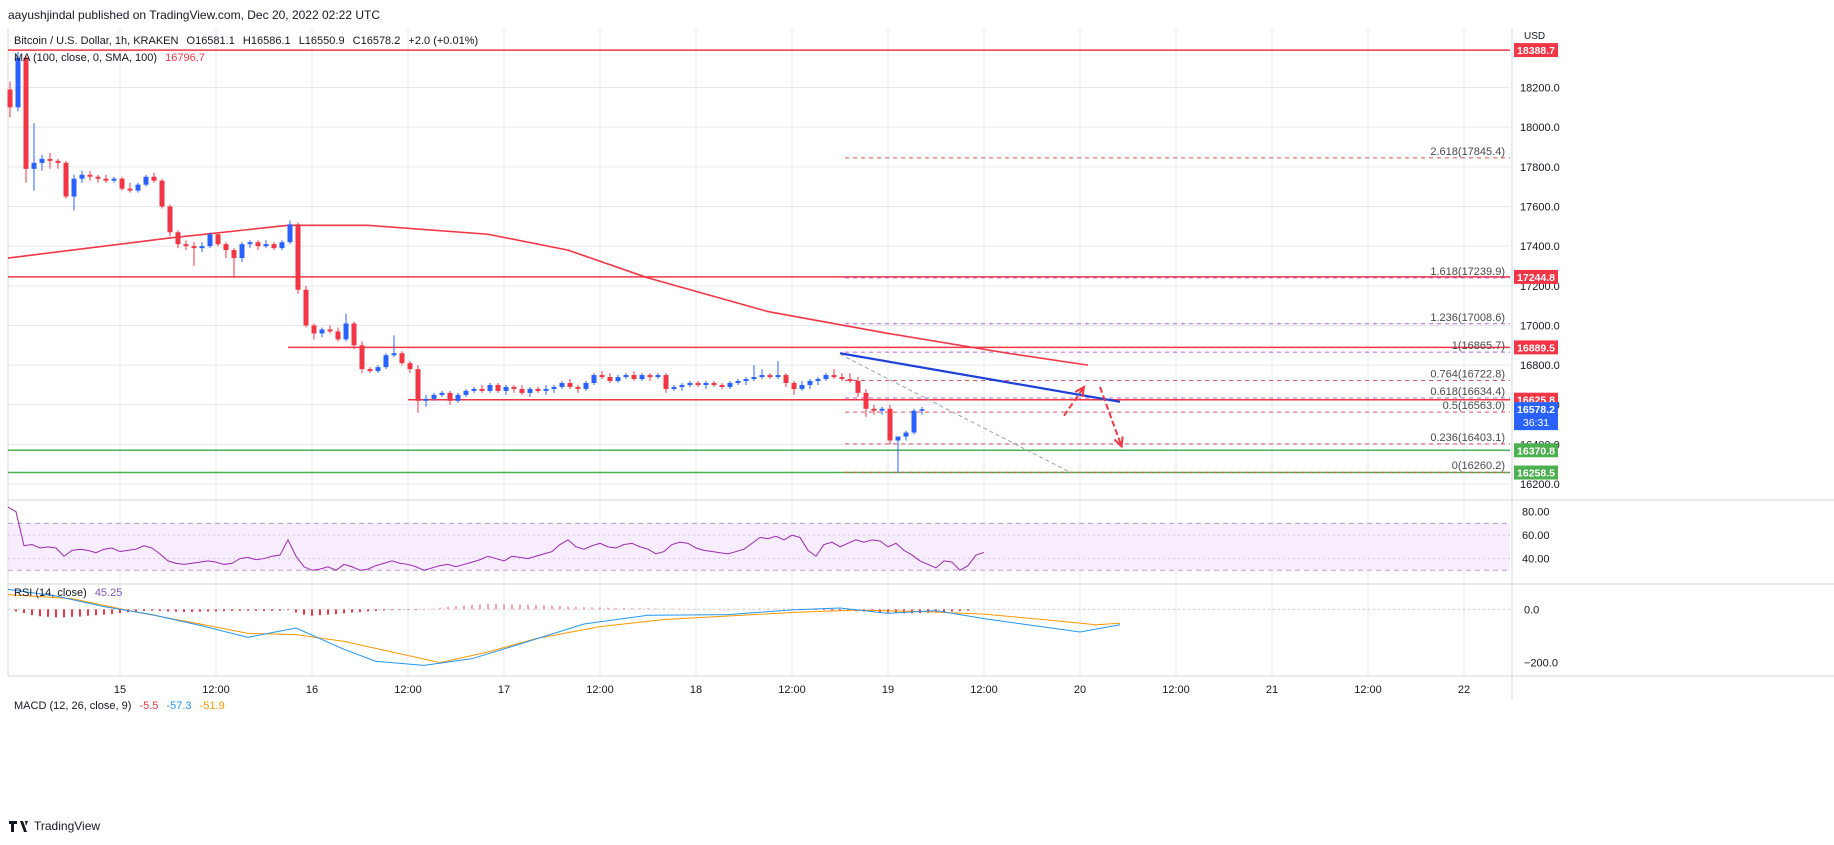 This screenshot has width=1834, height=845. Describe the element at coordinates (321, 41) in the screenshot. I see `ohlc-low: L16550.9` at that location.